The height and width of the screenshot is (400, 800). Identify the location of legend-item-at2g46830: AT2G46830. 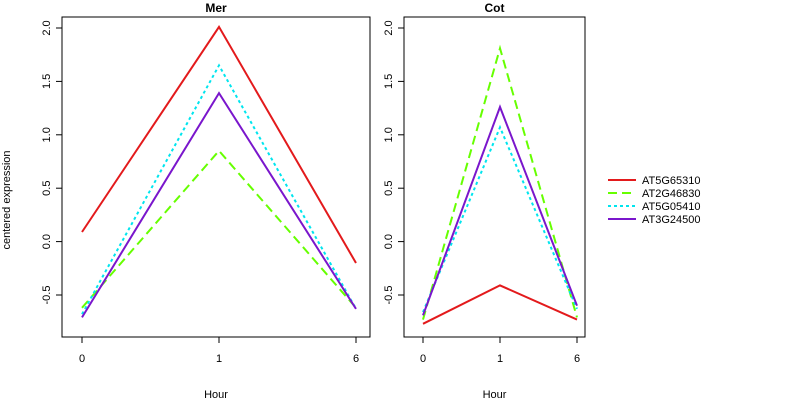
(654, 194).